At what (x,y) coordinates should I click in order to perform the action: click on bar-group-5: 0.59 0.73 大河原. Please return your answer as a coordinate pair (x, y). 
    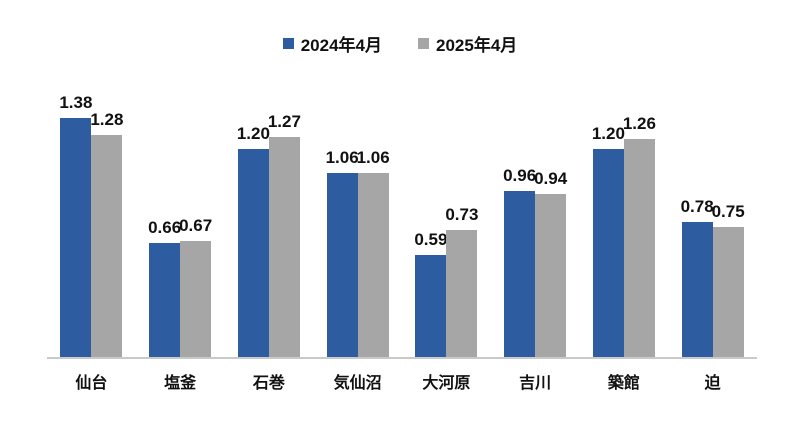
    Looking at the image, I should click on (446, 244).